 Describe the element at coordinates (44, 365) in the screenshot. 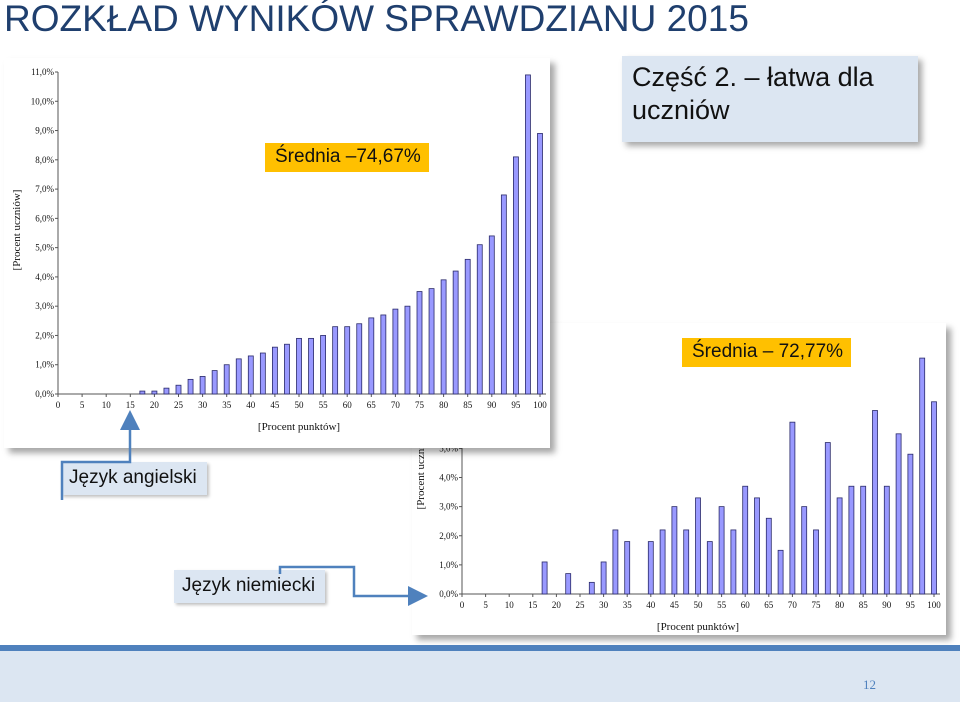

I see `y-tick-label: 1,0%` at that location.